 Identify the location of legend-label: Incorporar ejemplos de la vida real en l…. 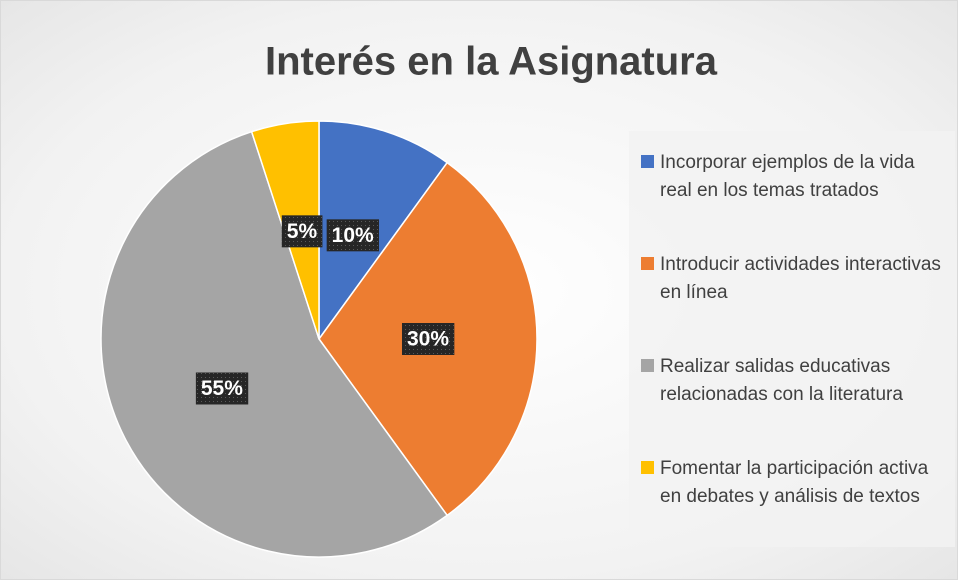
(787, 176).